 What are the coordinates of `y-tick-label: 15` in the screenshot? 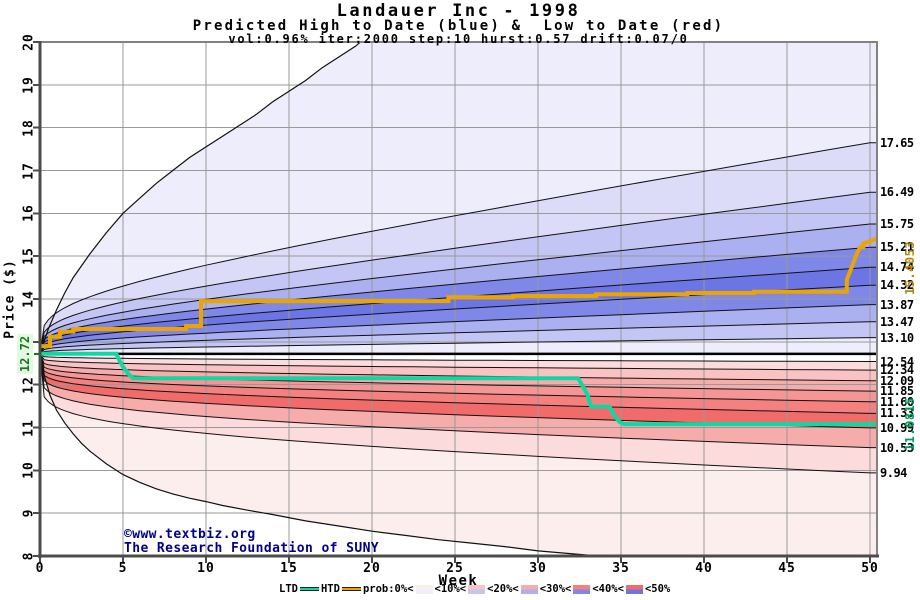 It's located at (29, 256).